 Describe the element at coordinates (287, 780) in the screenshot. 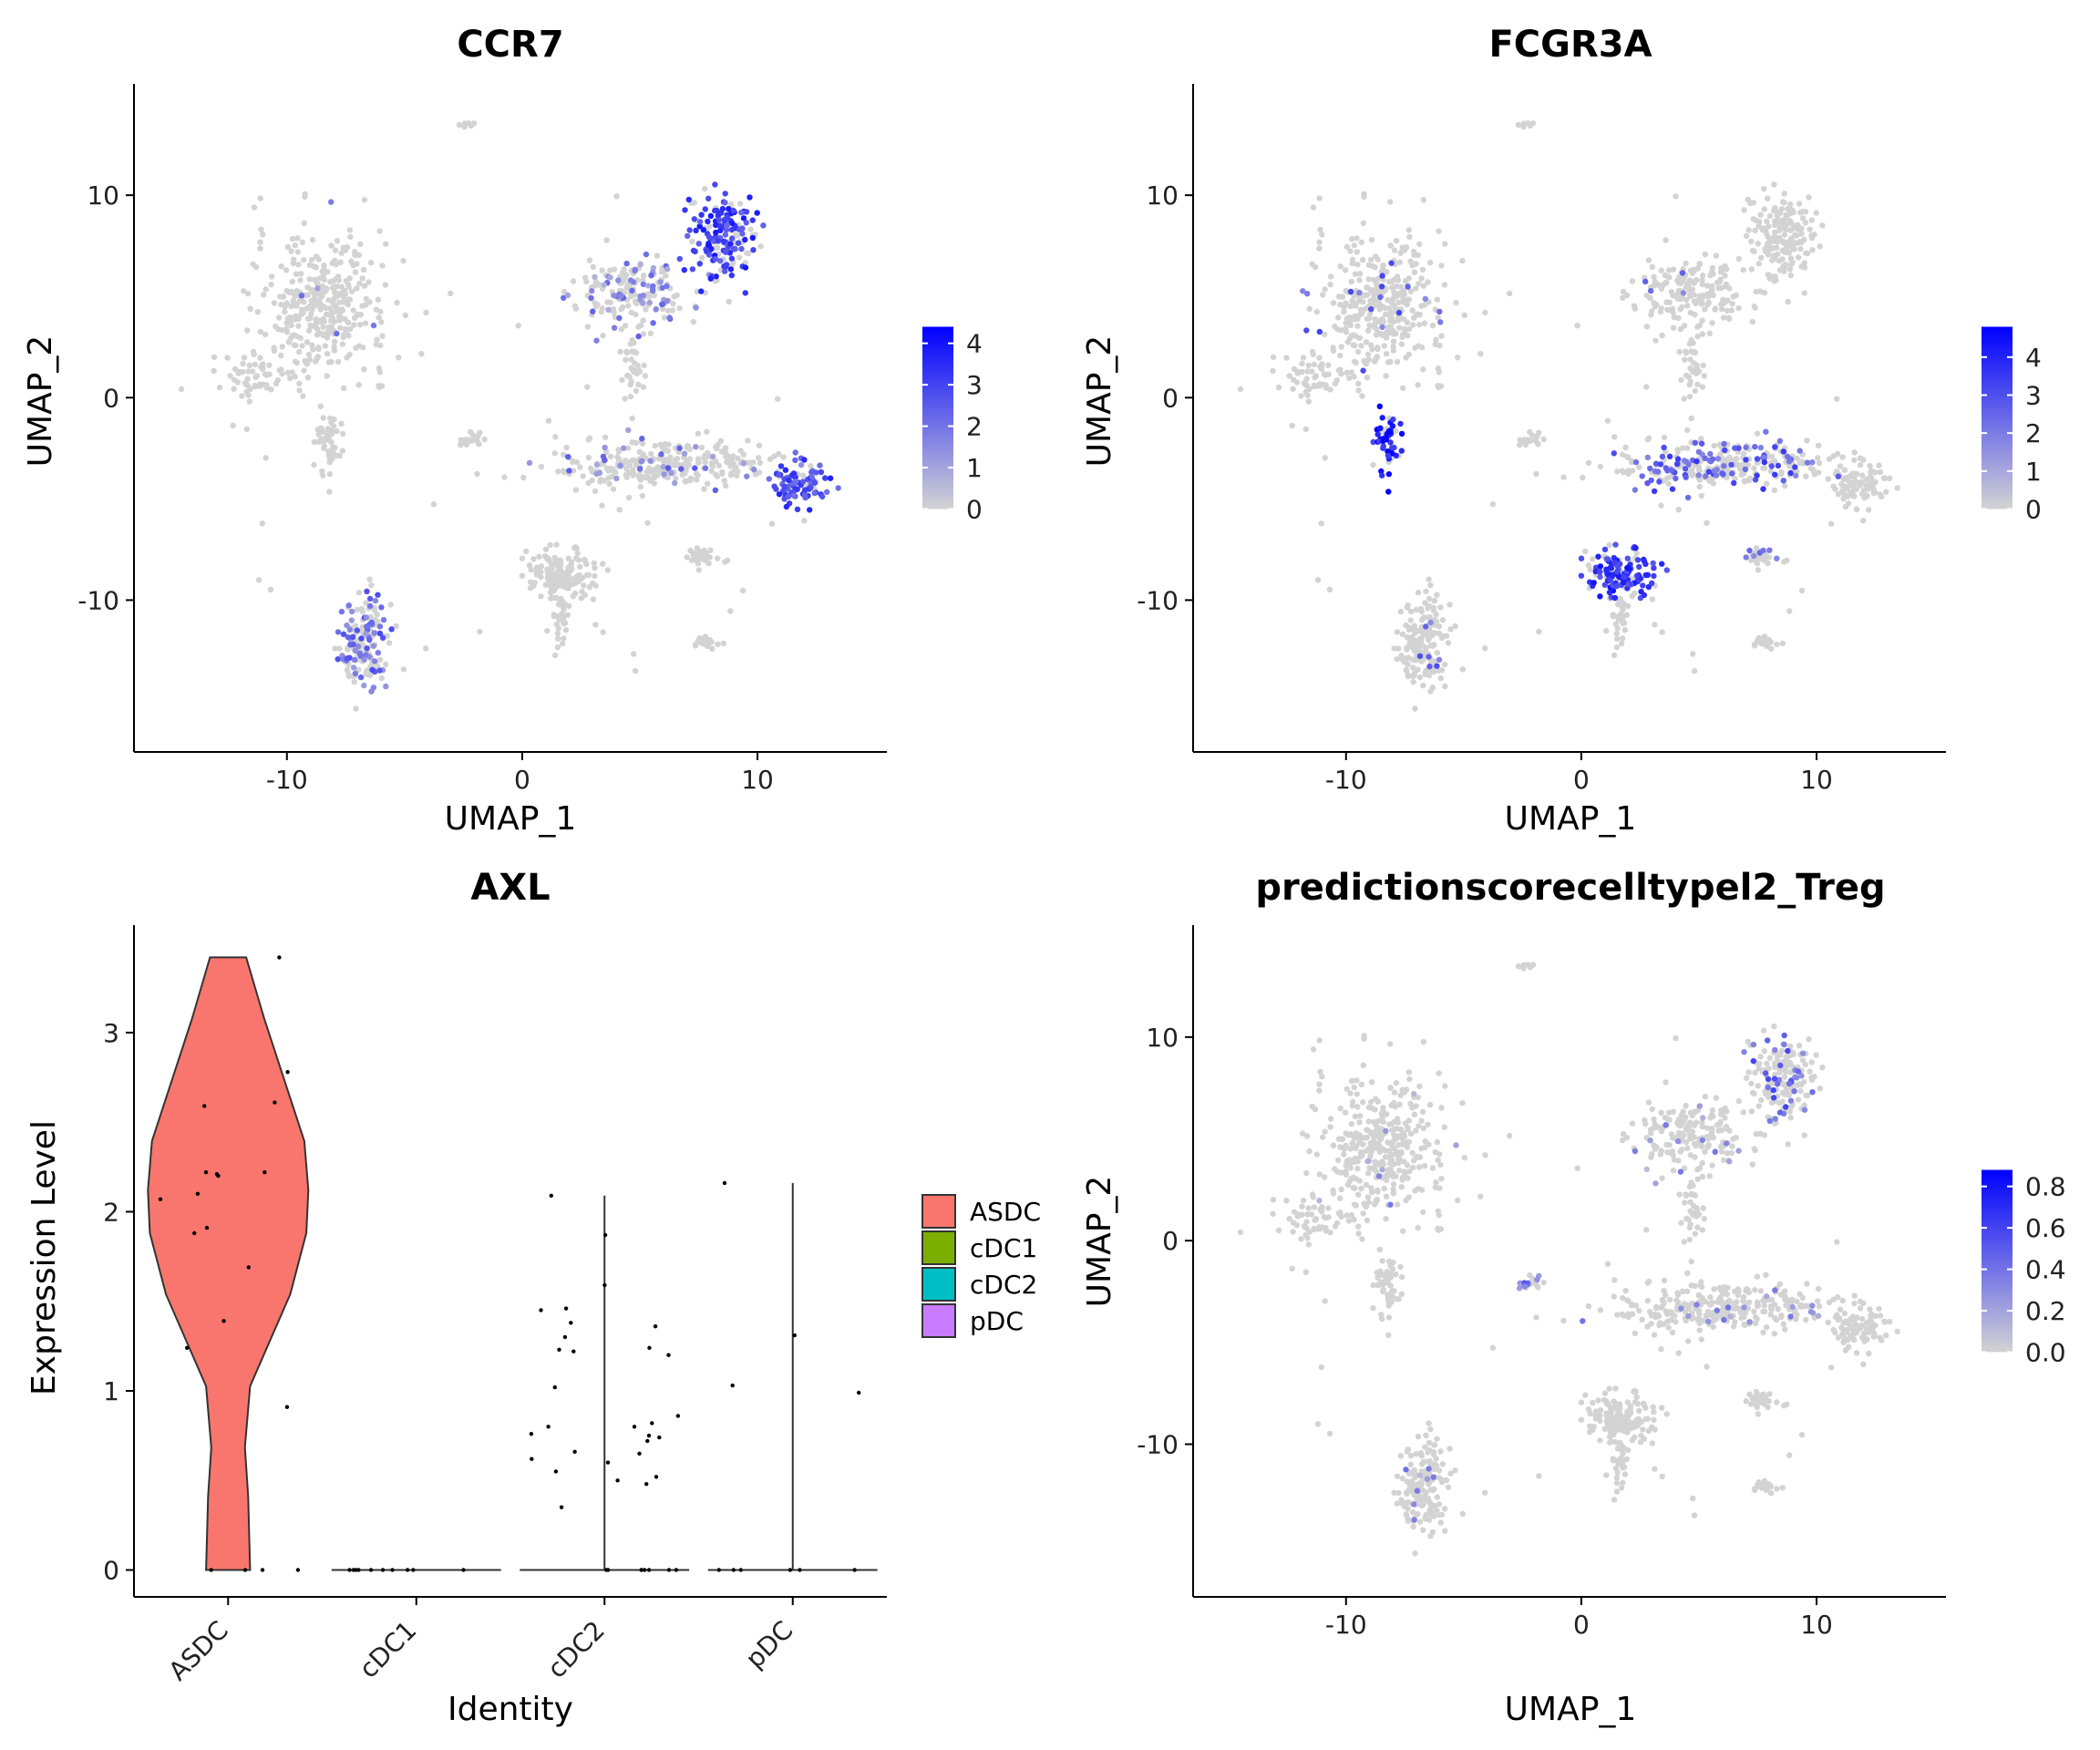

I see `x-tick-label: -10` at that location.